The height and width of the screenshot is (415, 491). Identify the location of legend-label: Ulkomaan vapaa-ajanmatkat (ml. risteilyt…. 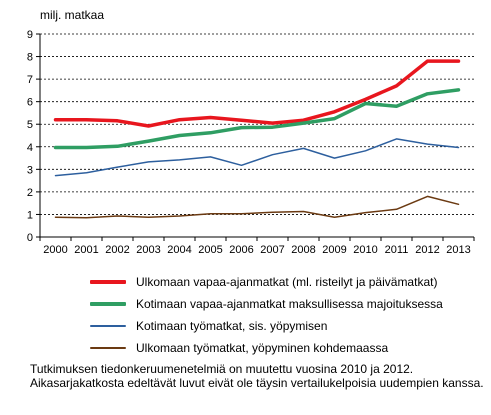
(287, 282).